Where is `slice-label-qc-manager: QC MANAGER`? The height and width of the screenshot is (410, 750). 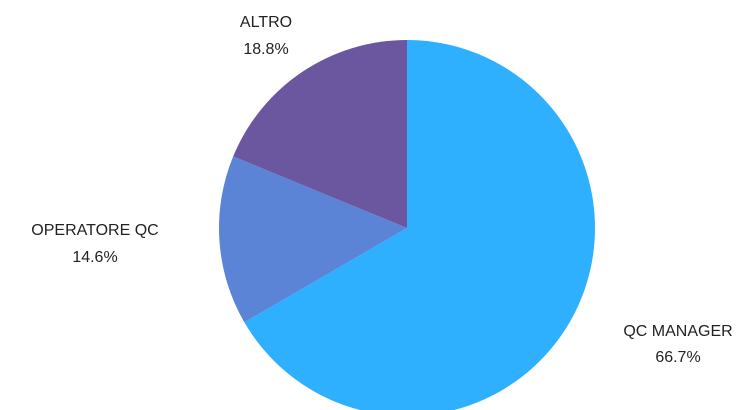 slice-label-qc-manager: QC MANAGER is located at coordinates (677, 331).